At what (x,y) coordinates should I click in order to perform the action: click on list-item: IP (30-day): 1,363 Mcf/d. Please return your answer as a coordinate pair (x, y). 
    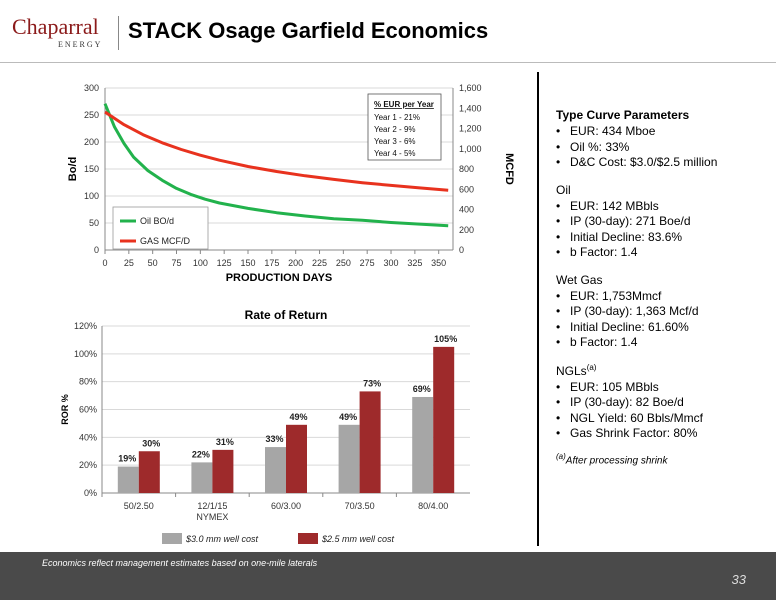
    Looking at the image, I should click on (661, 312).